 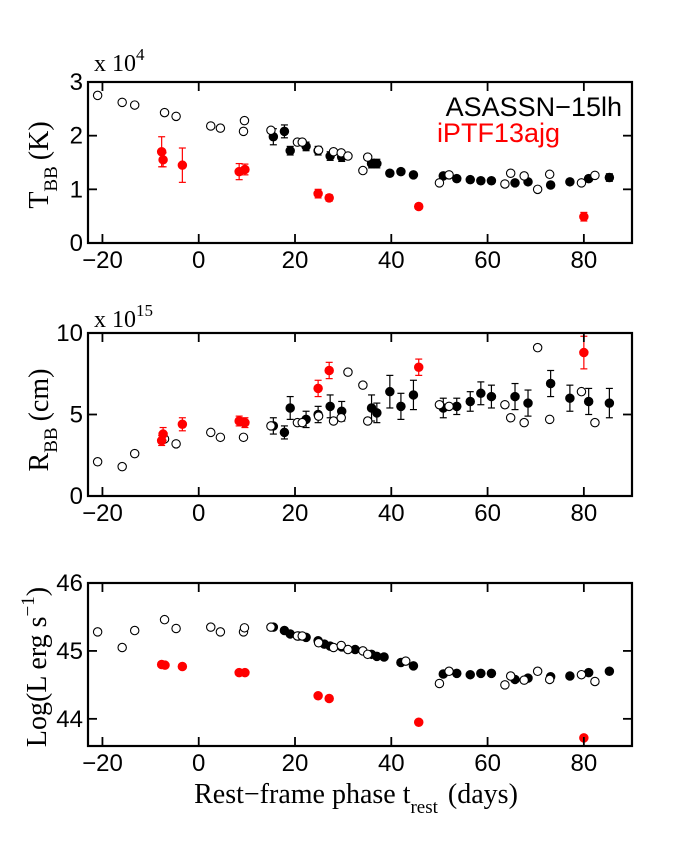 I want to click on legend-entry-iptf: iPTF13ajg, so click(x=498, y=133).